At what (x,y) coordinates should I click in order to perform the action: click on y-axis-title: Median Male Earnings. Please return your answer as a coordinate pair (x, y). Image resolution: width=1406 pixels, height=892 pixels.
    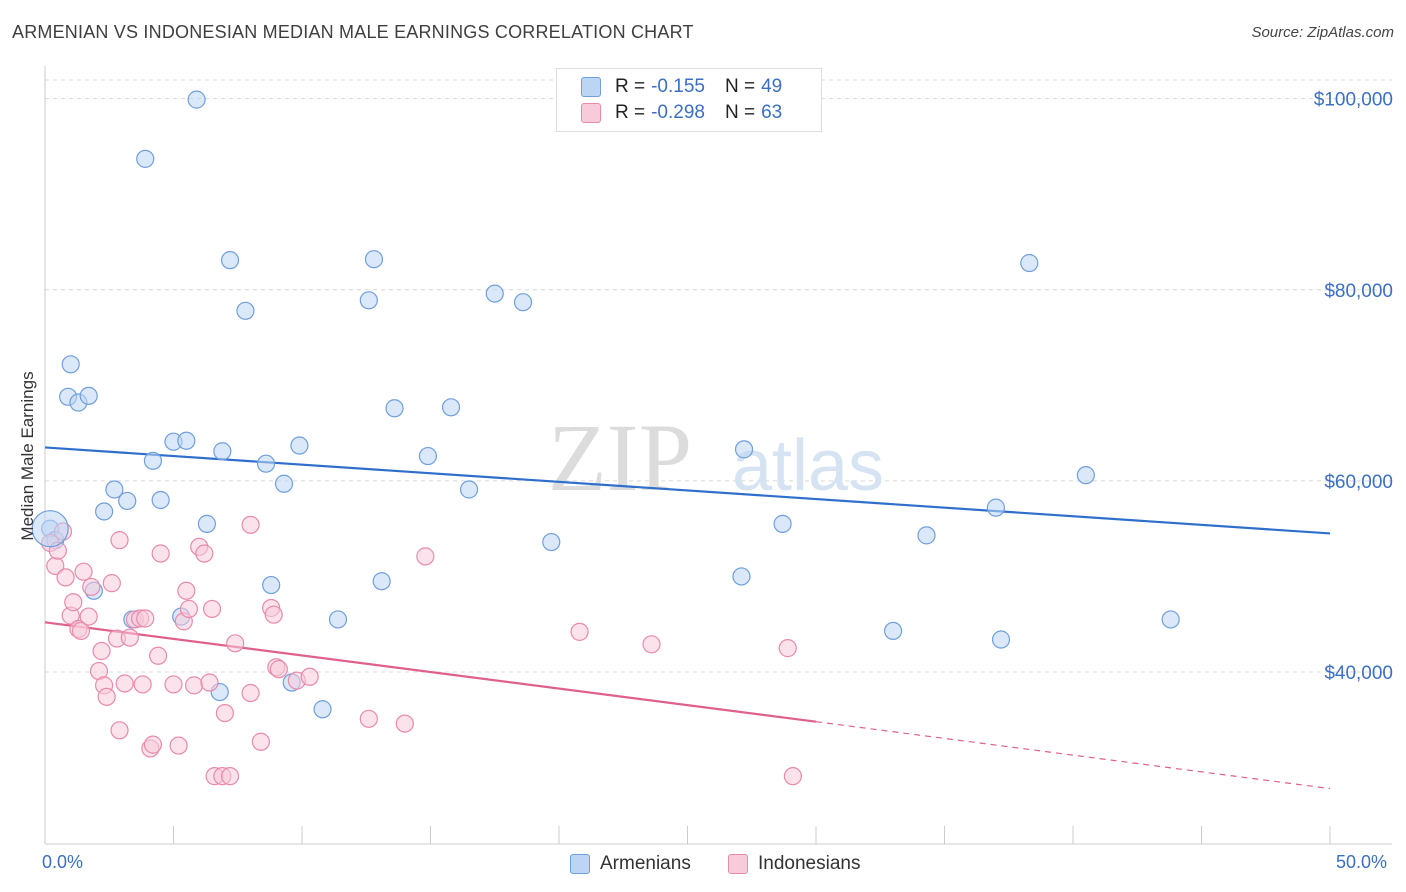
    Looking at the image, I should click on (27, 456).